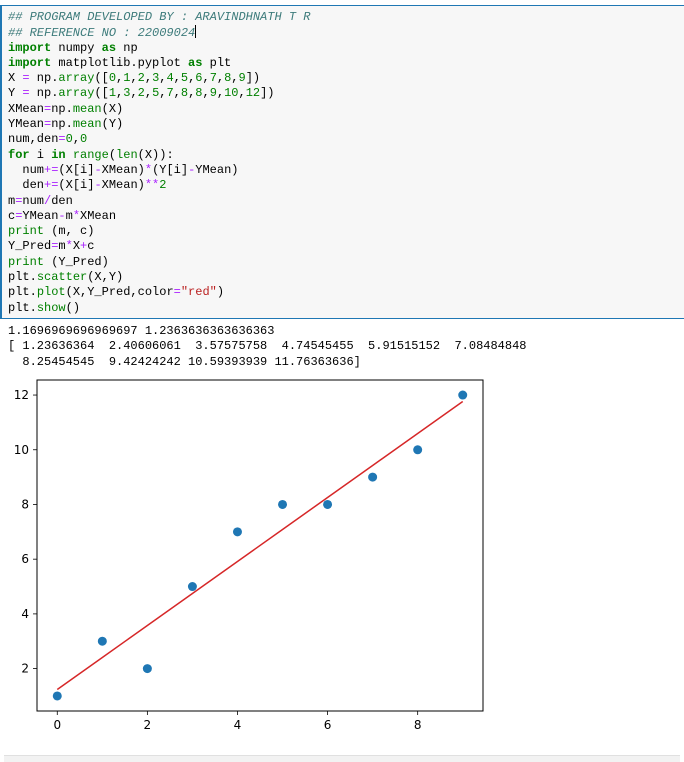  I want to click on y-tick-label: 2, so click(25, 669).